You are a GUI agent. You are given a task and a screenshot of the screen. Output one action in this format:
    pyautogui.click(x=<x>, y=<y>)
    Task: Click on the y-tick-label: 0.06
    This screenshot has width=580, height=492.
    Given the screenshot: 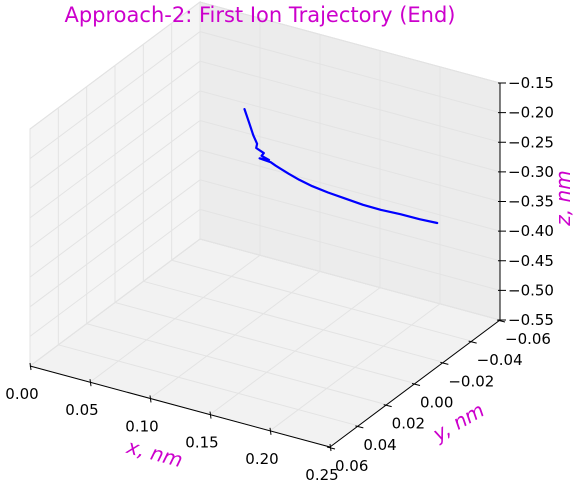 What is the action you would take?
    pyautogui.click(x=351, y=466)
    